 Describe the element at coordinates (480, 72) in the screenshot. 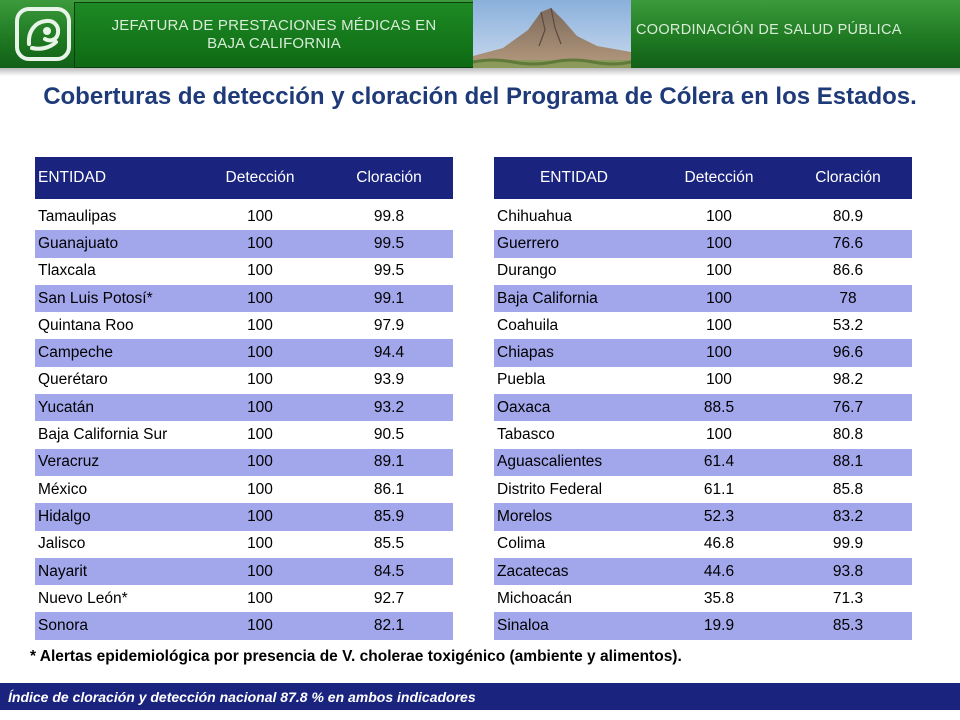

I see `header-shadow` at that location.